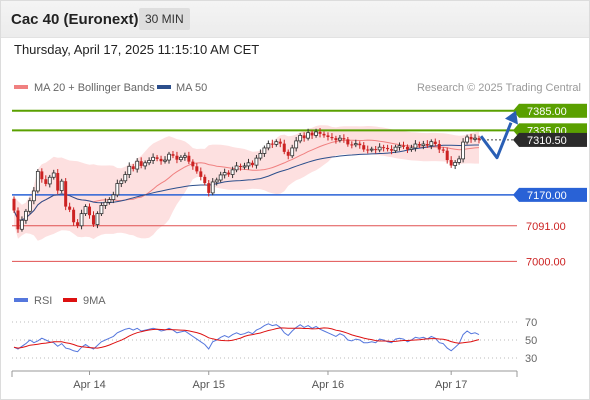 The image size is (590, 400). Describe the element at coordinates (264, 381) in the screenshot. I see `x-axis: Apr 14 Apr 15 Apr 16 Apr 17` at that location.